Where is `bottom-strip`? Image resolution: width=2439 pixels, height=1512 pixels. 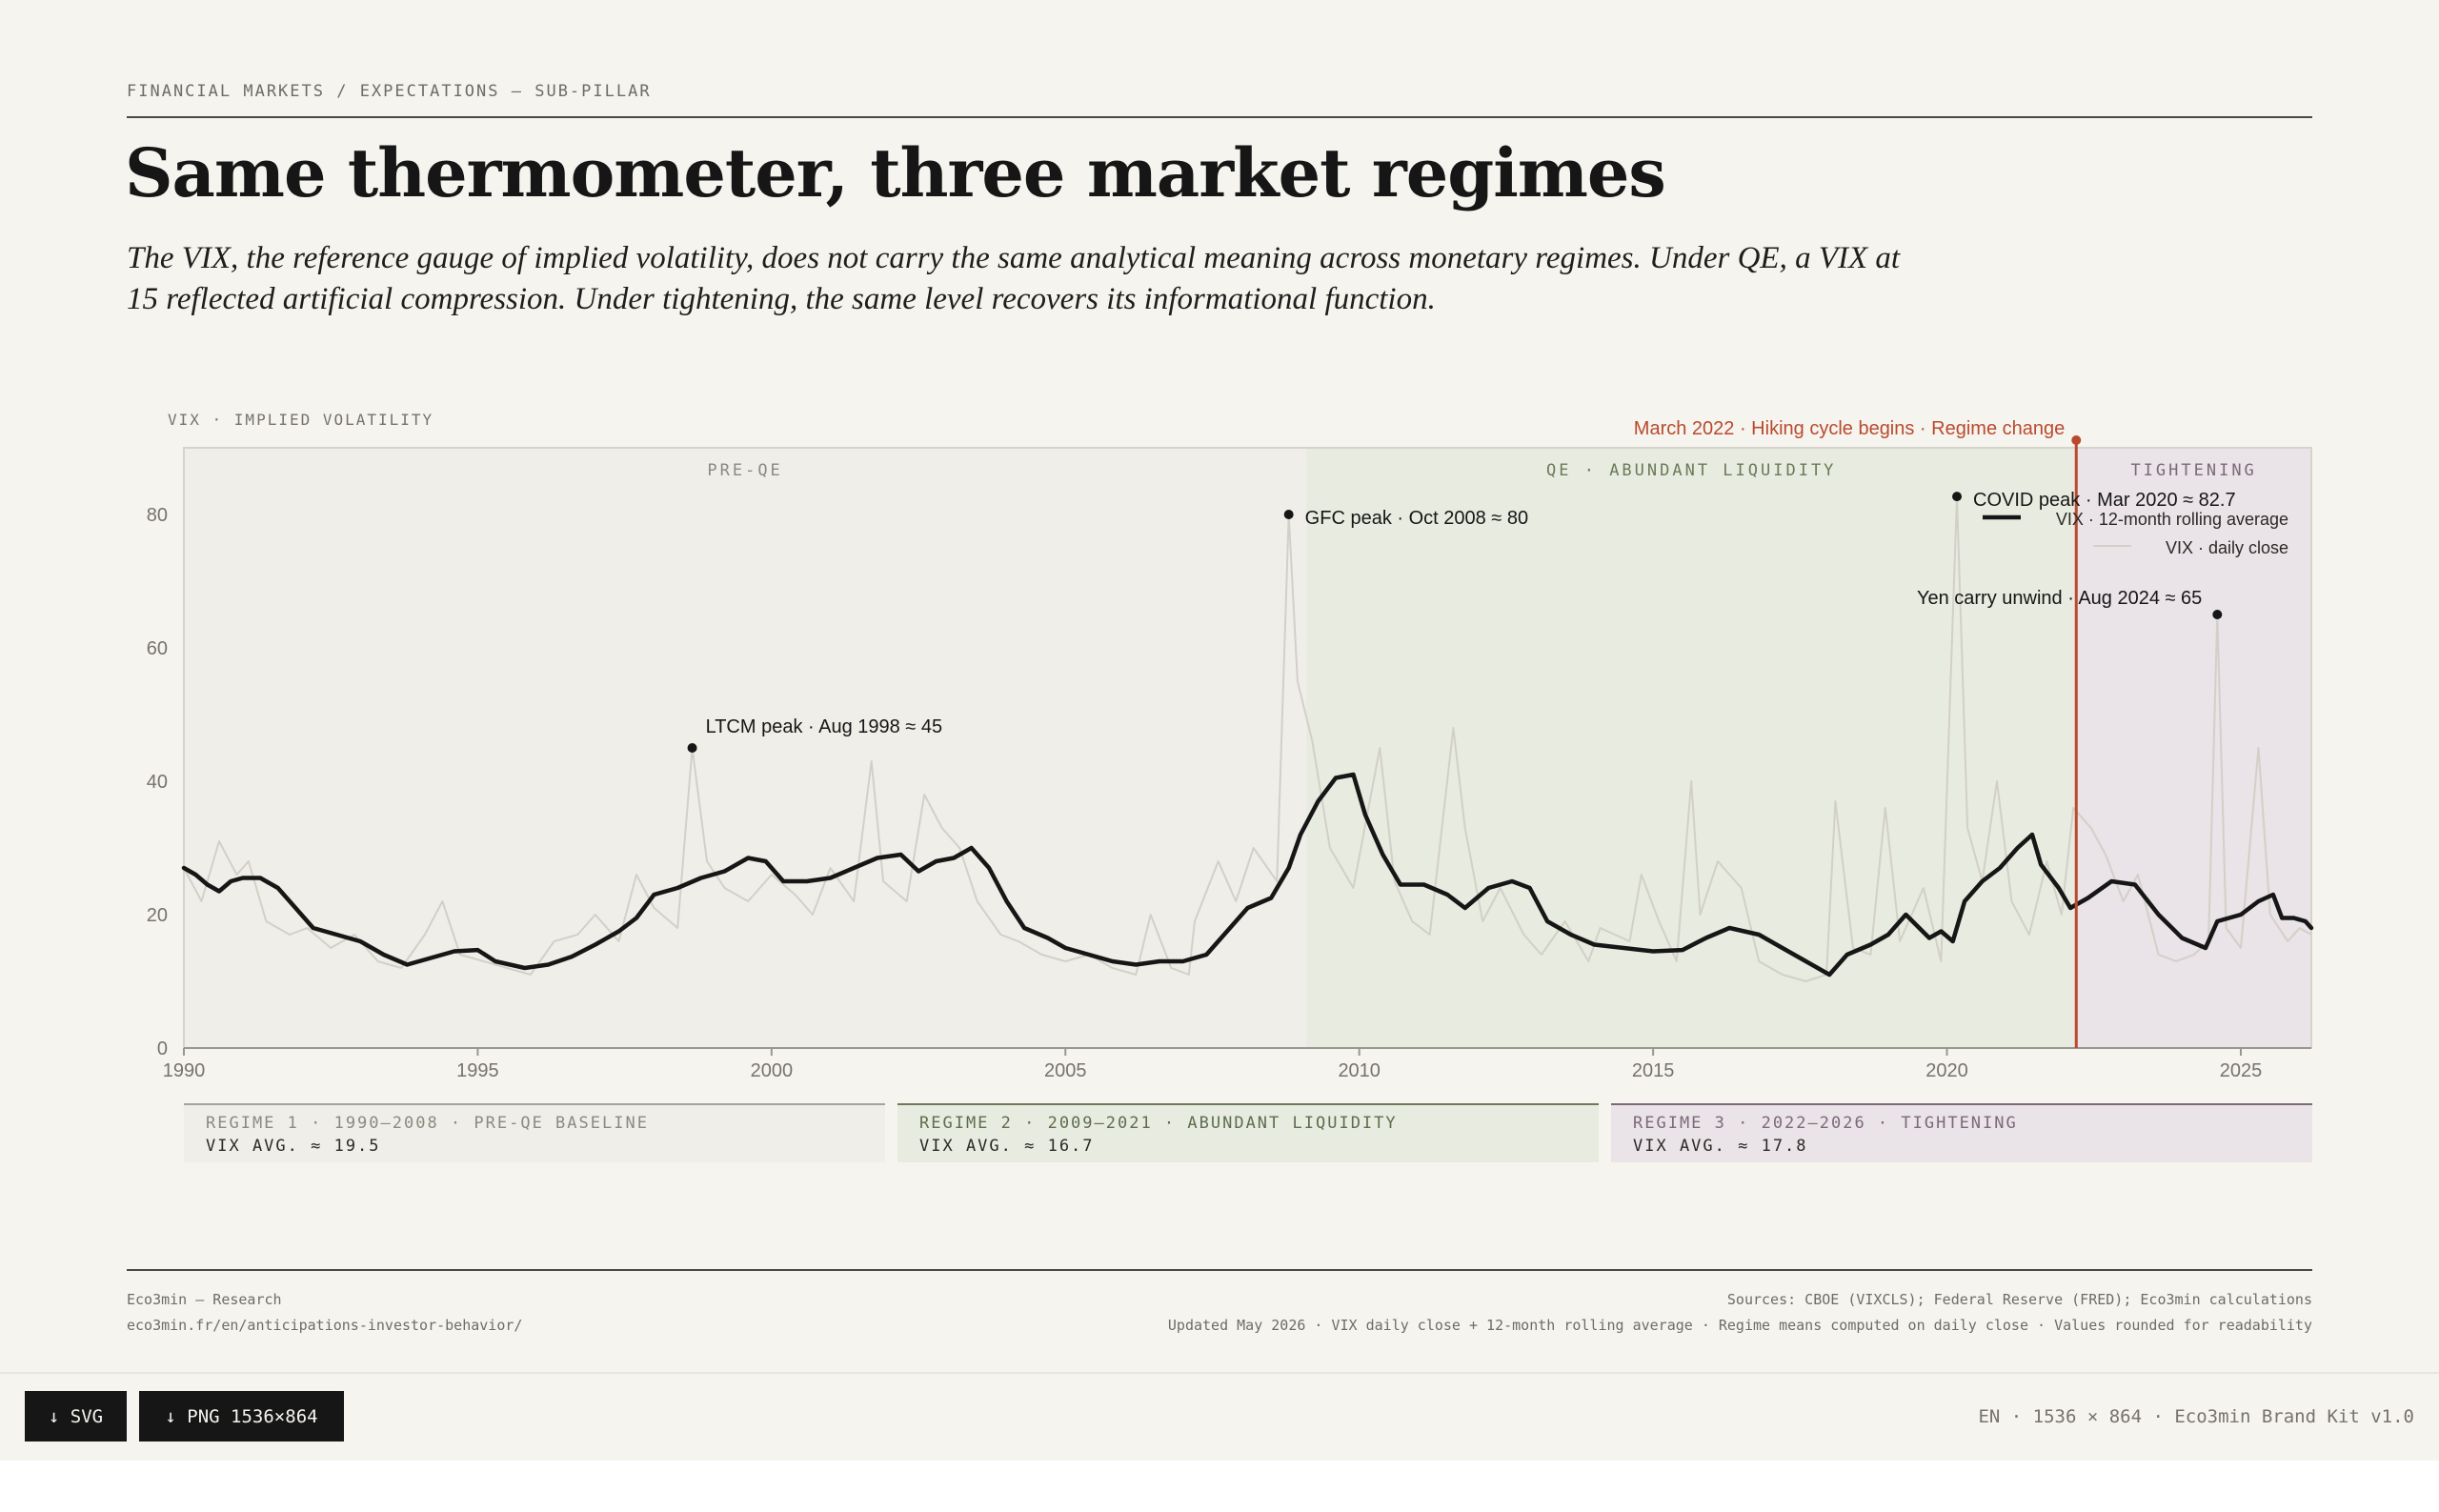 bottom-strip is located at coordinates (1219, 1486).